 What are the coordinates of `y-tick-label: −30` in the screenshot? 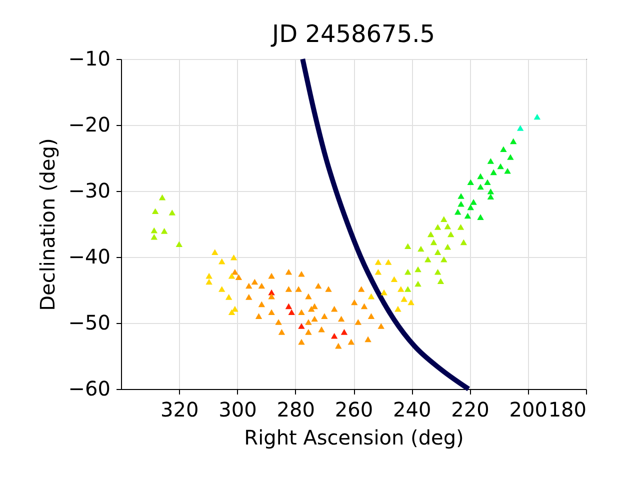 It's located at (89, 190).